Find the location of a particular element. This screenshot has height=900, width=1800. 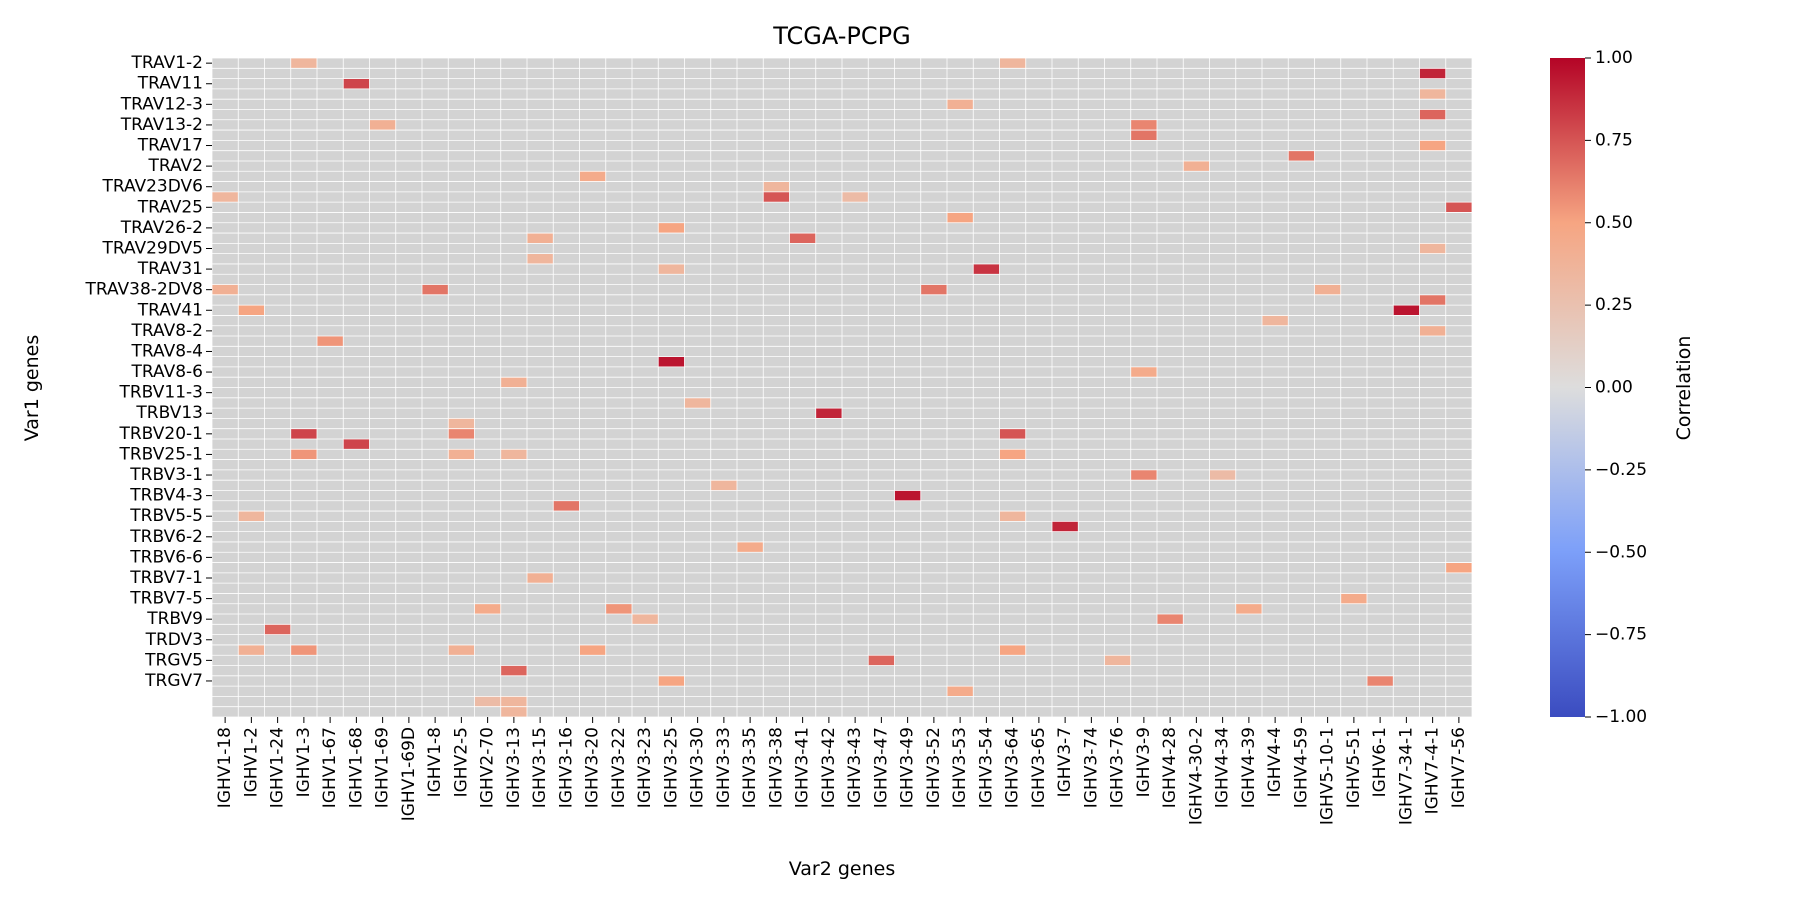

y-tick-label: TRAV2 is located at coordinates (176, 166).